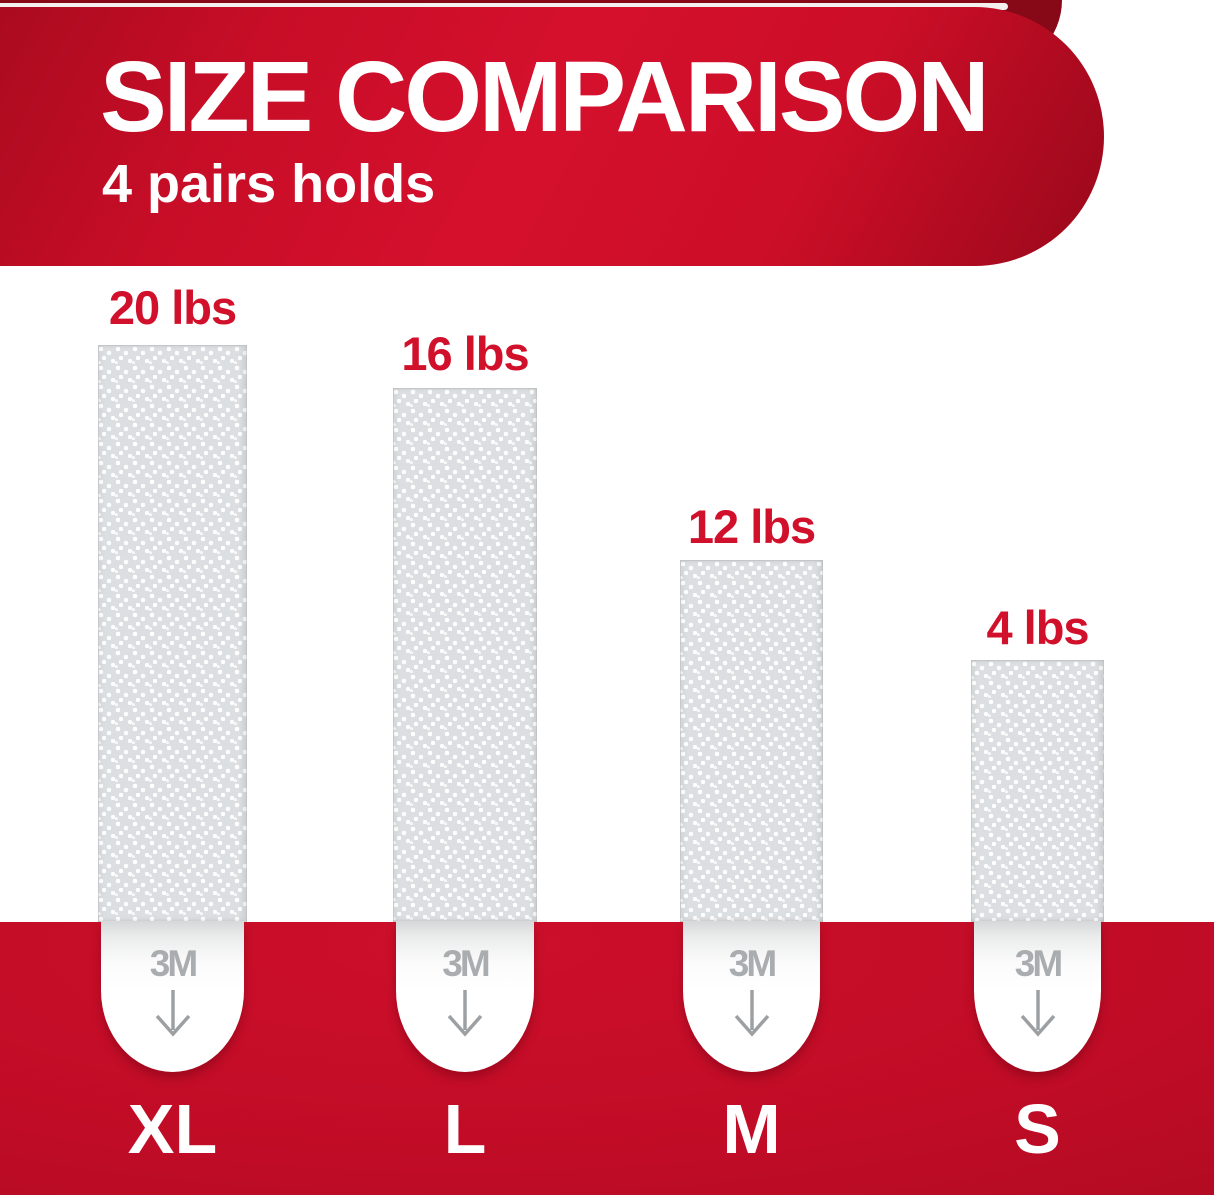 The width and height of the screenshot is (1214, 1195). I want to click on capacity-label-xl: 20 lbs, so click(172, 307).